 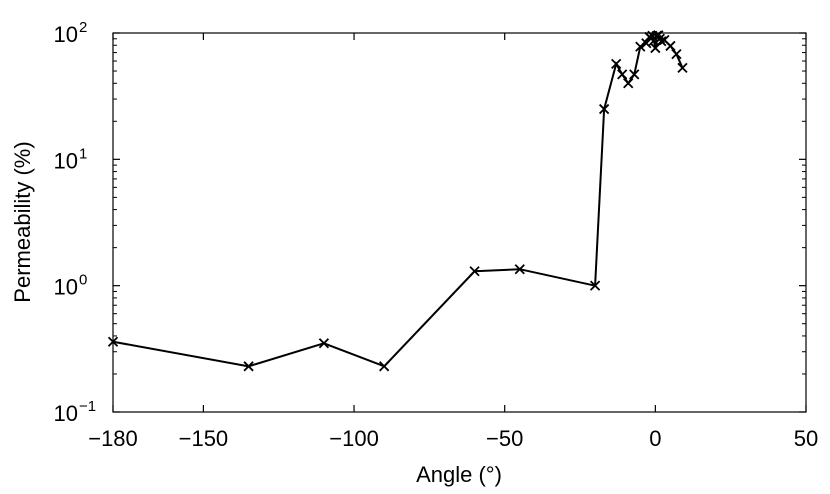 I want to click on y-tick-exponent: −1, so click(x=87, y=406).